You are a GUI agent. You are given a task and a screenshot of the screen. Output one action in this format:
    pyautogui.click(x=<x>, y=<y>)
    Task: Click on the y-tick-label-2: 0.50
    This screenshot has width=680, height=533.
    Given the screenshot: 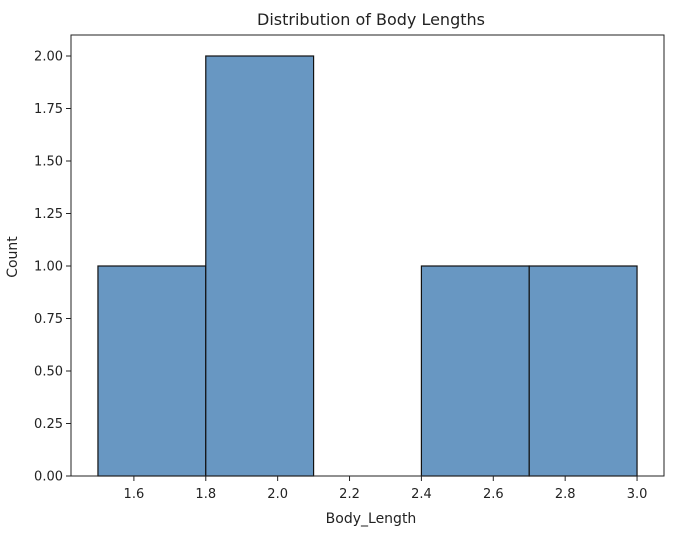 What is the action you would take?
    pyautogui.click(x=48, y=372)
    